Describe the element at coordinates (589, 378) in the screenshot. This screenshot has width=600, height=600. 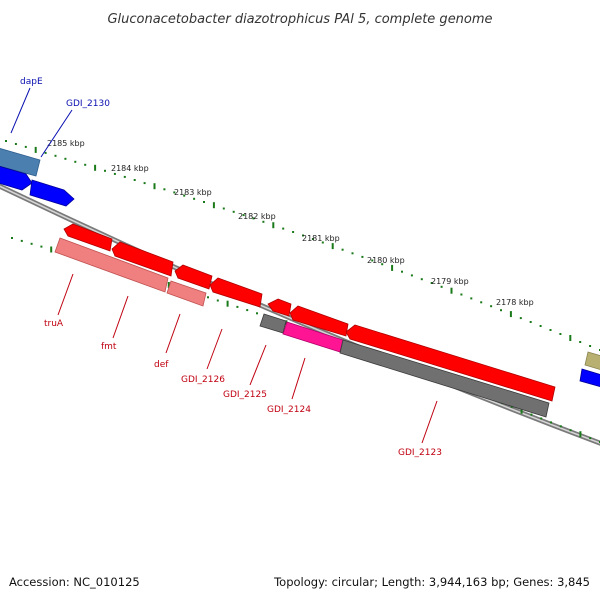
I see `blue-gene-right` at that location.